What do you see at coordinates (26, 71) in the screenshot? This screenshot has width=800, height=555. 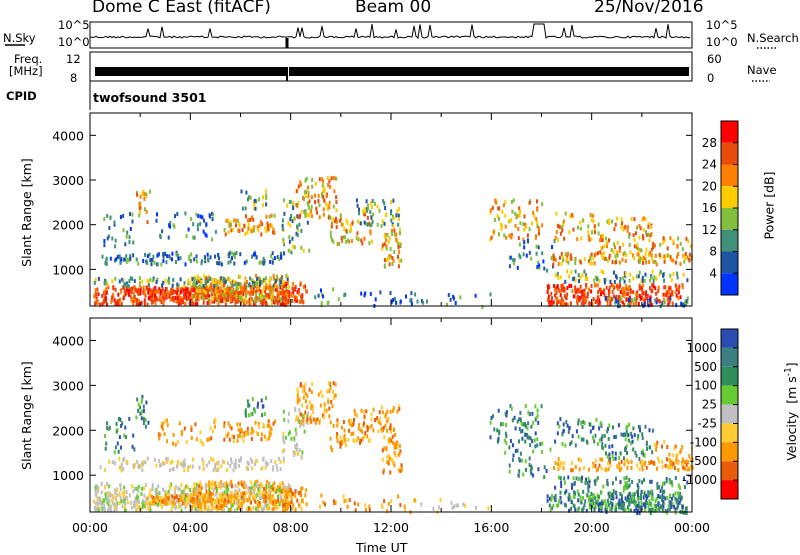 I see `freq-label-bottom: [MHz]` at bounding box center [26, 71].